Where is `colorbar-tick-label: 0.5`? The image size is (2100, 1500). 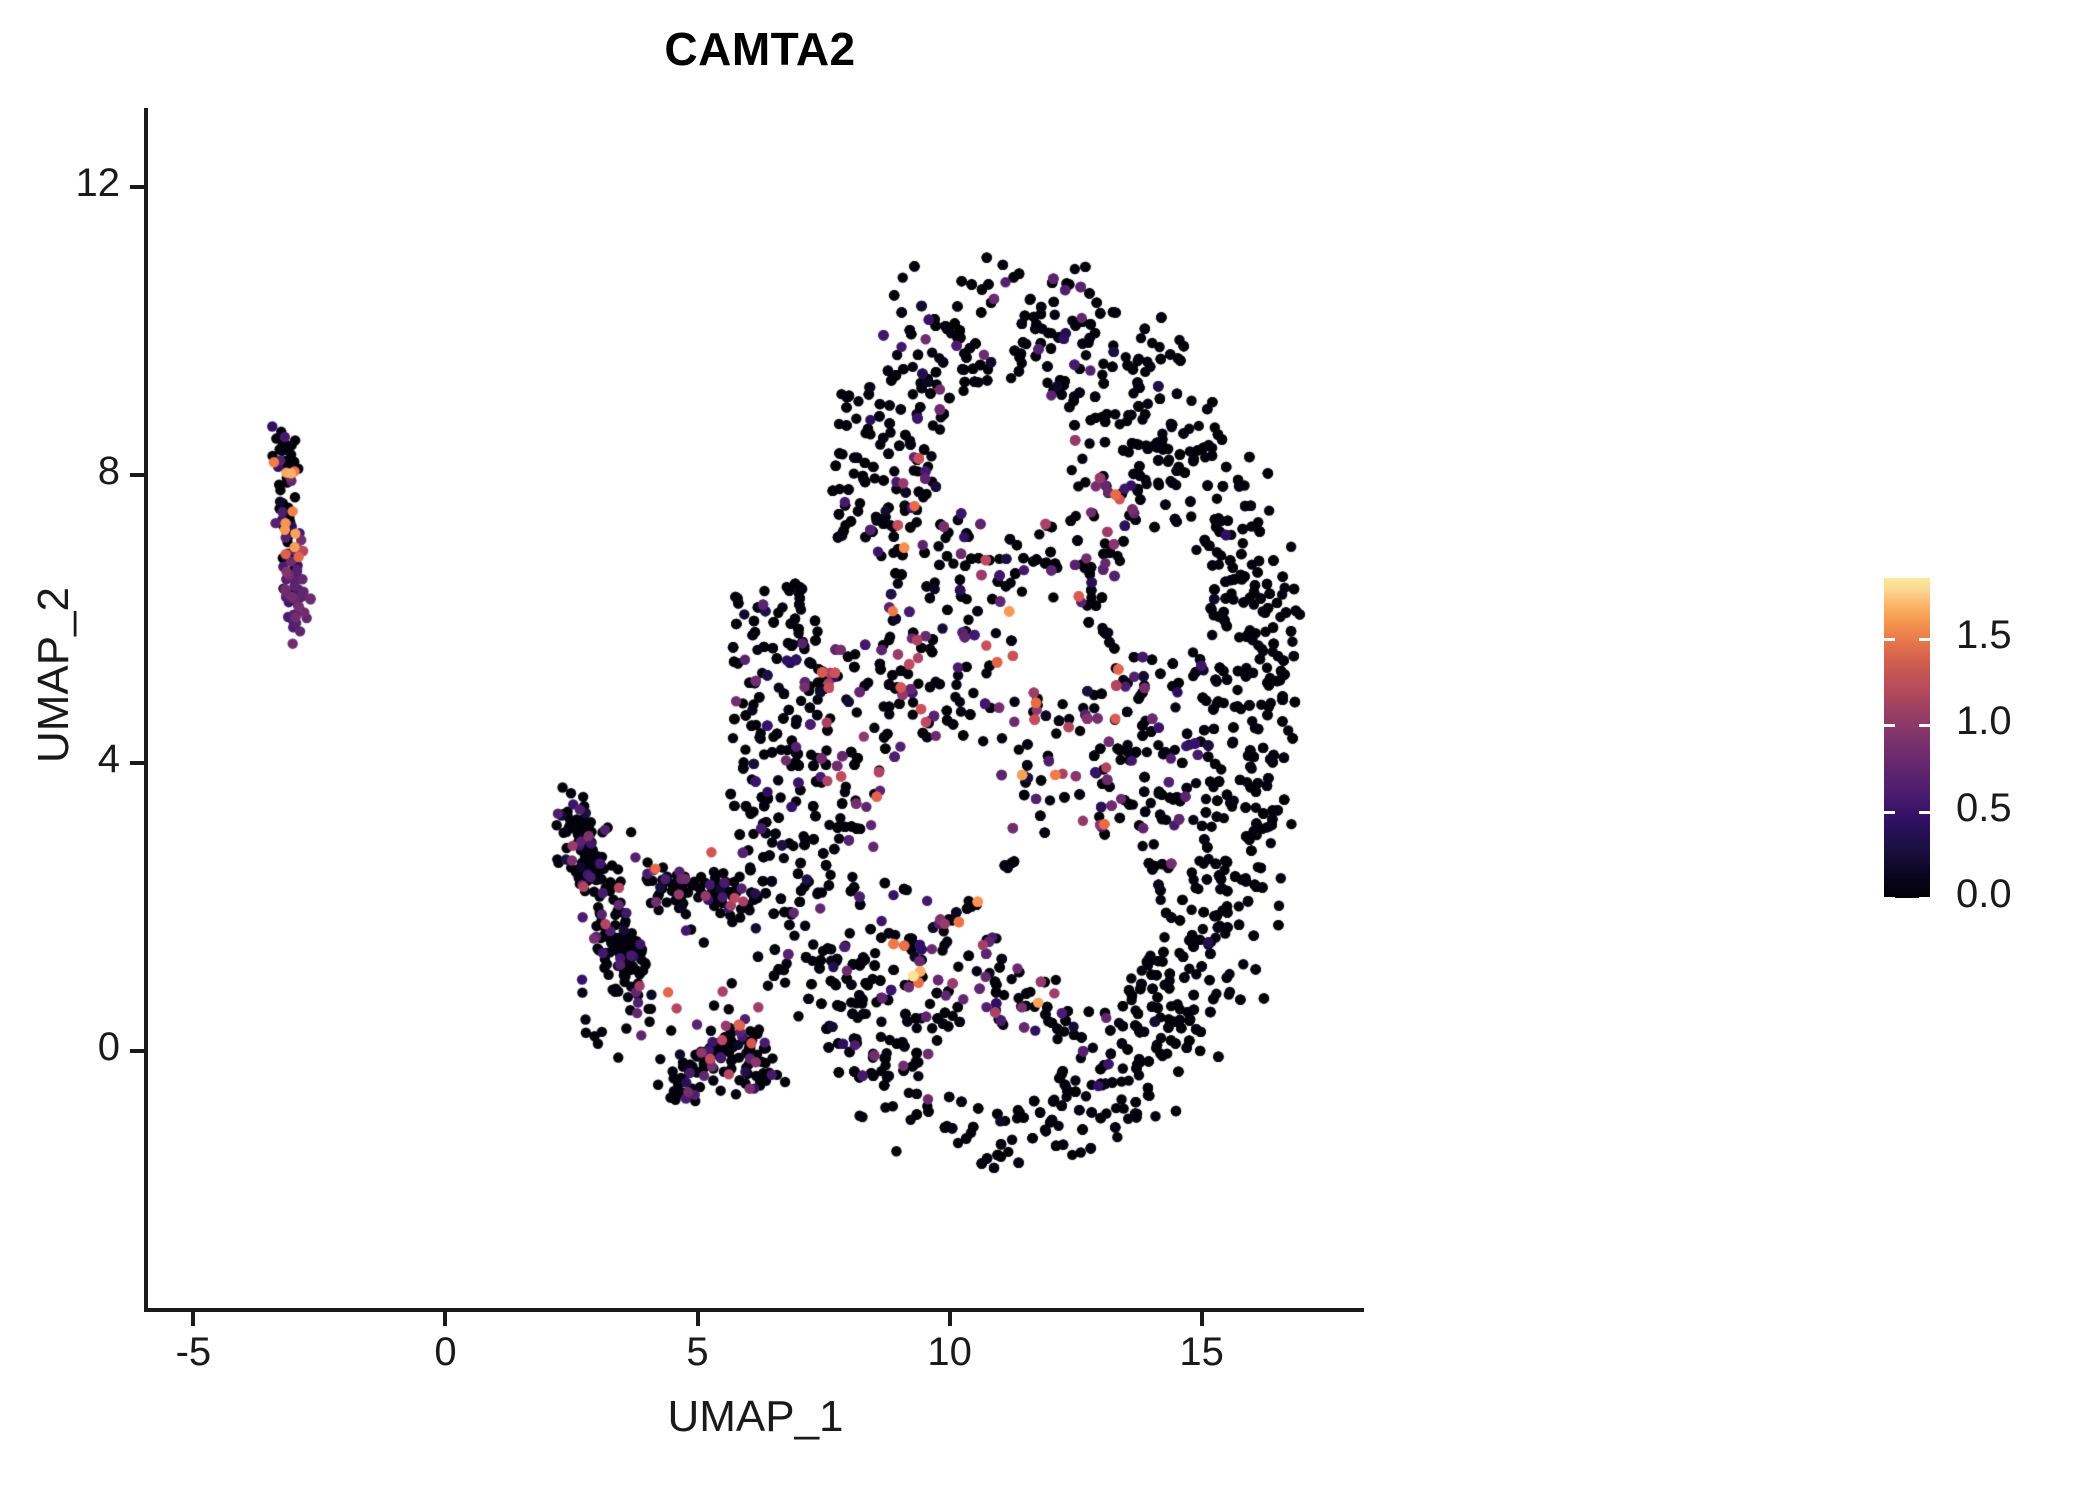
colorbar-tick-label: 0.5 is located at coordinates (1984, 807).